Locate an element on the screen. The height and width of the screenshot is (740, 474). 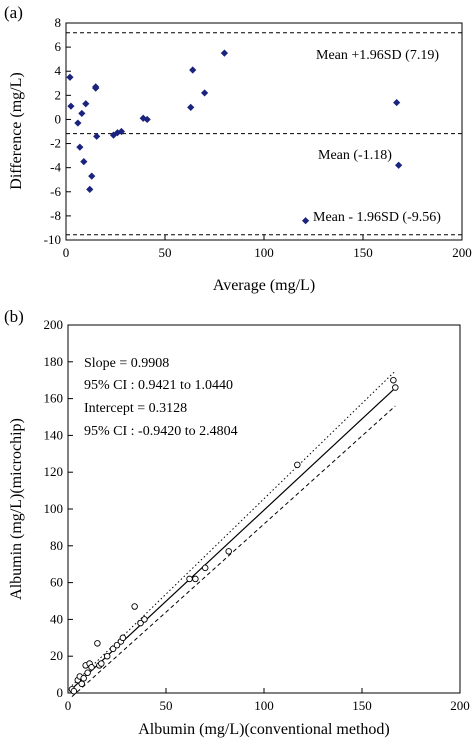
panel-b-intercept: Intercept = 0.3128 is located at coordinates (135, 408).